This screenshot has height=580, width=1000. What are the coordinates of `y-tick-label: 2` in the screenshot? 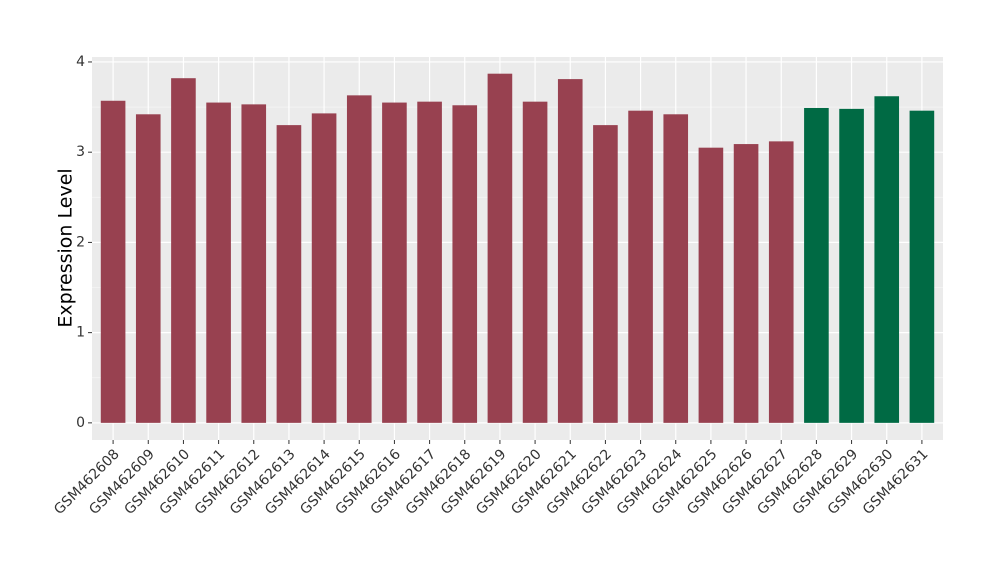 It's located at (80, 242).